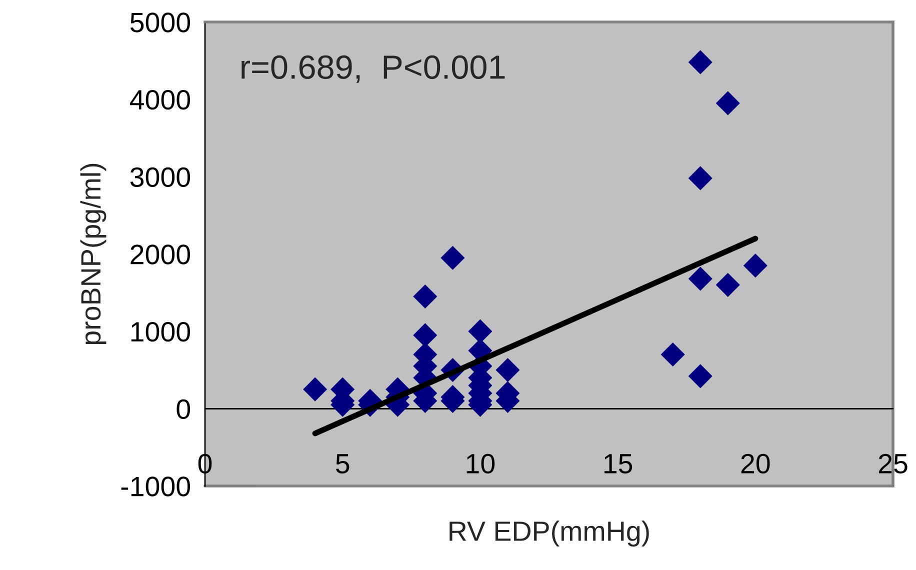  I want to click on annotation: r=0.689, P<0.001, so click(373, 69).